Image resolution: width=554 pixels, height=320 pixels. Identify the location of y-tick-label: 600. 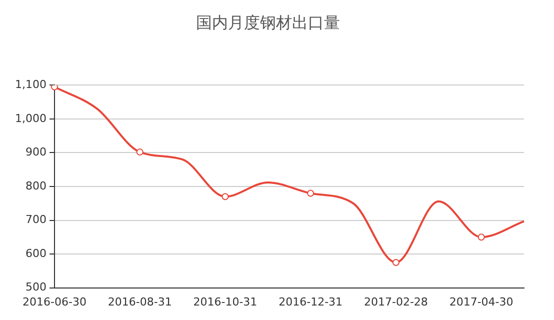
(35, 253).